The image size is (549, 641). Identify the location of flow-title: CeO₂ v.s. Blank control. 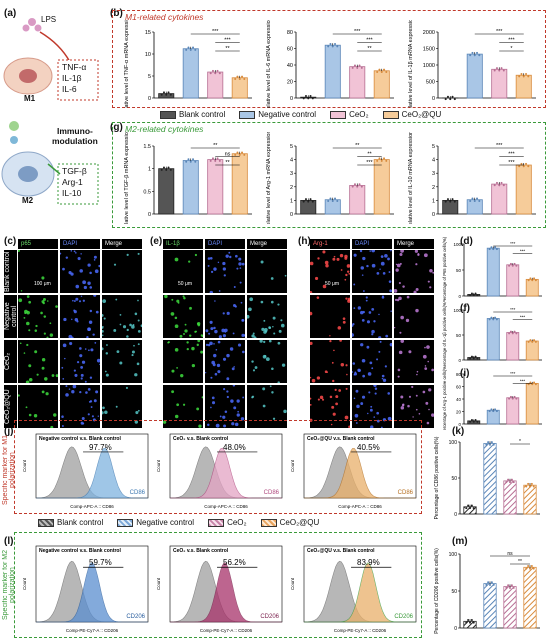
(201, 551).